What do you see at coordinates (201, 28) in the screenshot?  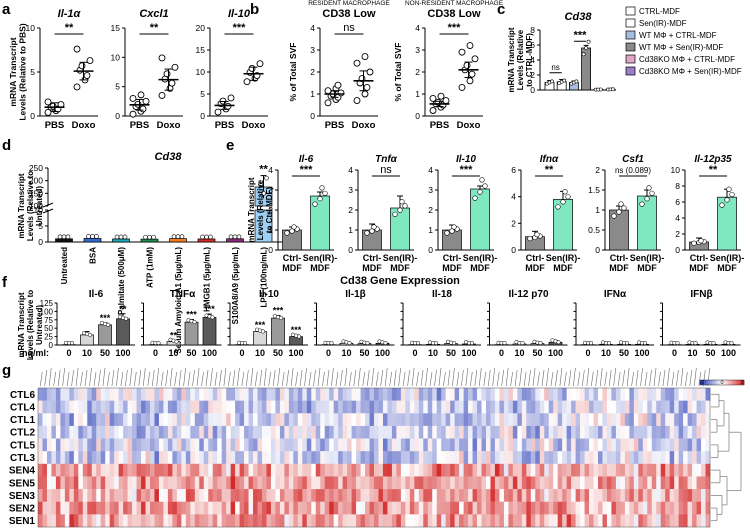 I see `y-tick-label: 20` at bounding box center [201, 28].